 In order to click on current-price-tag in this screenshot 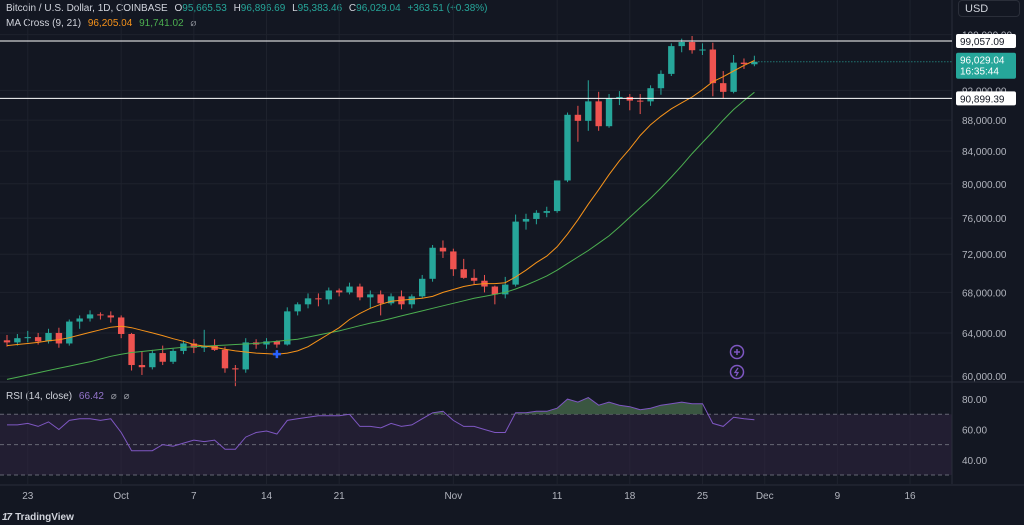, I will do `click(986, 65)`.